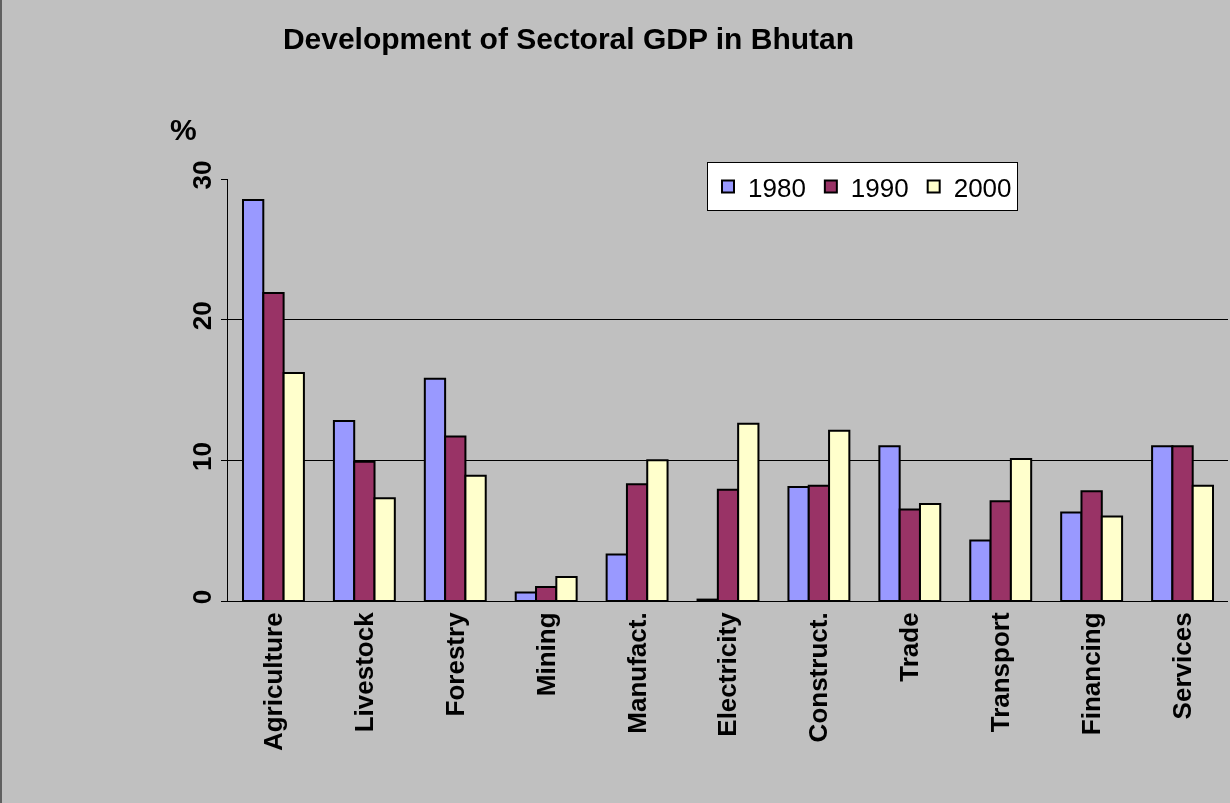  Describe the element at coordinates (1091, 674) in the screenshot. I see `x-tick-label: Financing` at that location.